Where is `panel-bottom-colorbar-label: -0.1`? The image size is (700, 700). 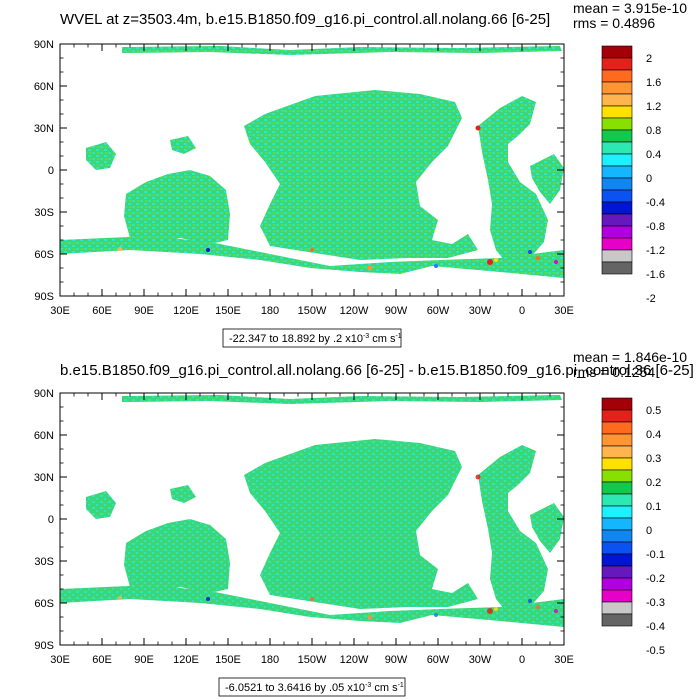 panel-bottom-colorbar-label: -0.1 is located at coordinates (655, 555).